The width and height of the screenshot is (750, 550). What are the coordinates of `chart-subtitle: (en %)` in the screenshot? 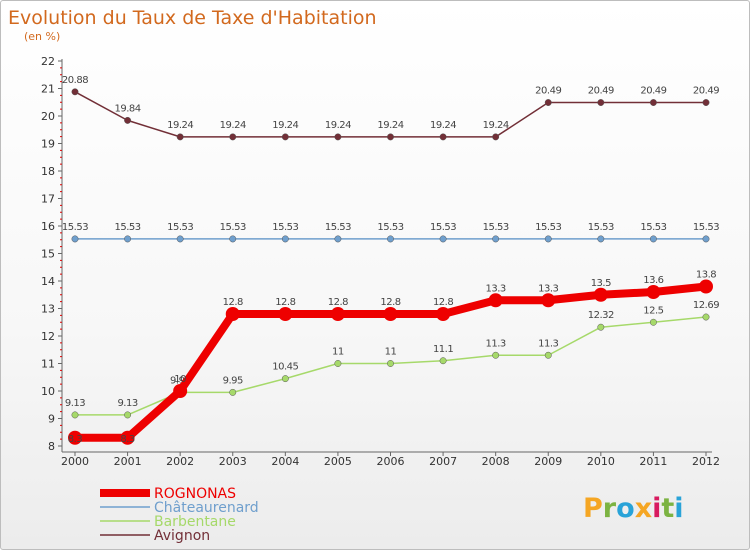 It's located at (42, 36).